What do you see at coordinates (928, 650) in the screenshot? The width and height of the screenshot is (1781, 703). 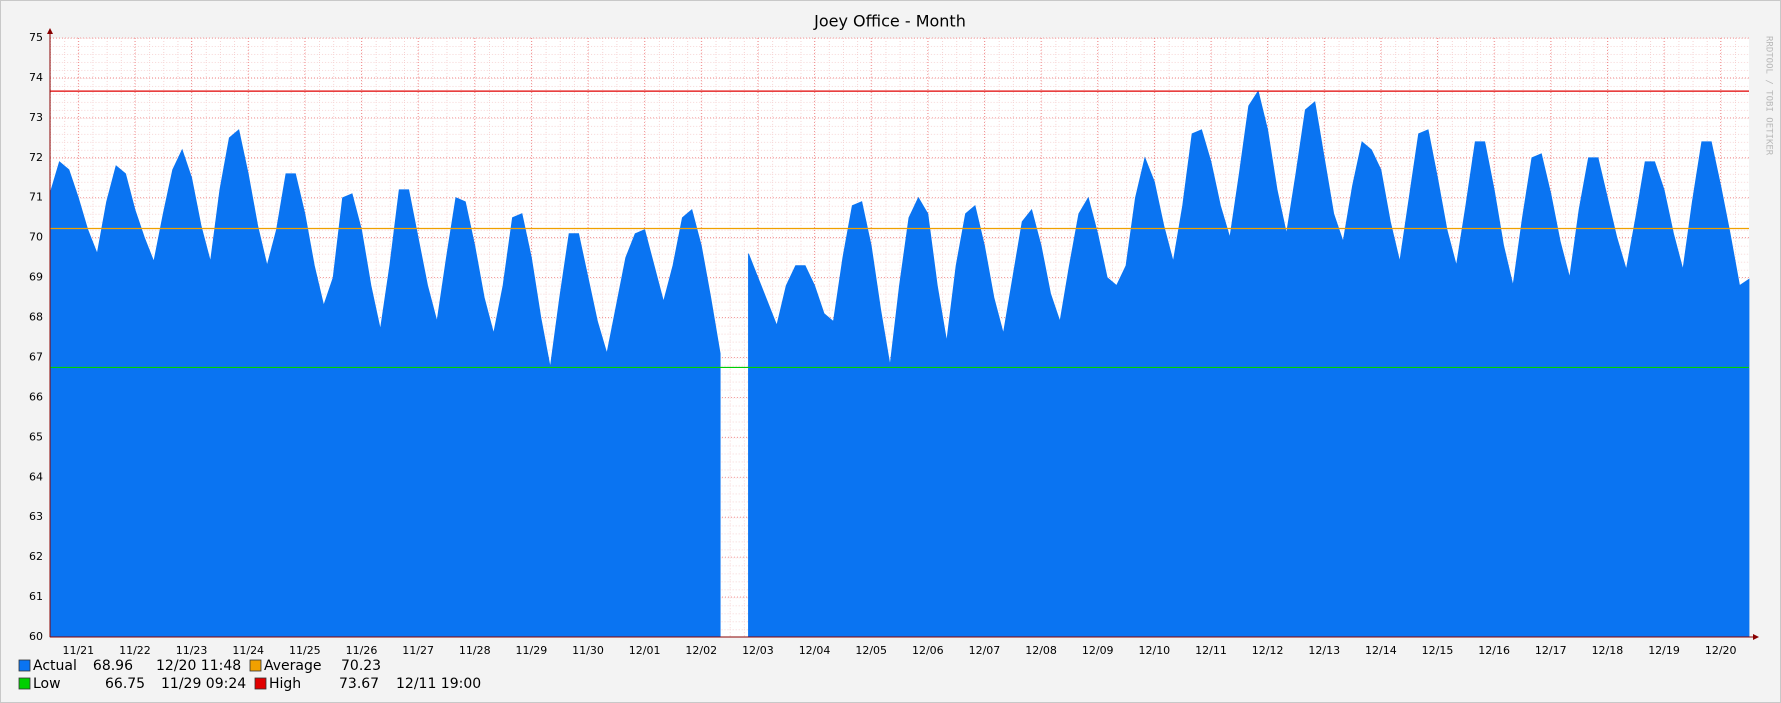 I see `x-tick-label: 12/06` at bounding box center [928, 650].